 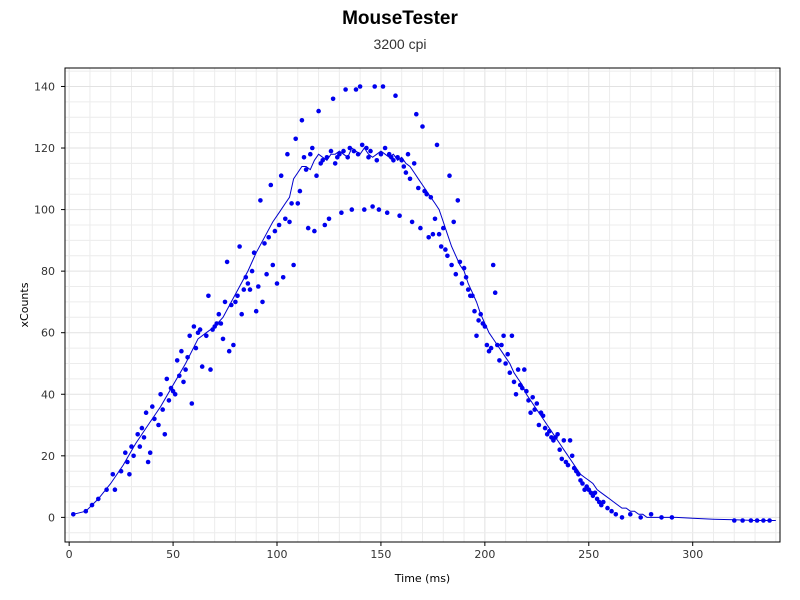 What do you see at coordinates (51, 517) in the screenshot?
I see `y-tick-label: 0` at bounding box center [51, 517].